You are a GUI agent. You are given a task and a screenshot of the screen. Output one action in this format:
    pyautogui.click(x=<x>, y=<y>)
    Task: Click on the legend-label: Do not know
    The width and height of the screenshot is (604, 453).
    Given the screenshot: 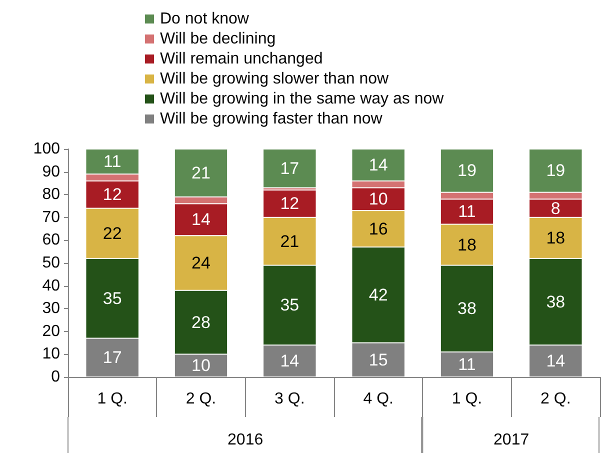 What is the action you would take?
    pyautogui.click(x=205, y=19)
    